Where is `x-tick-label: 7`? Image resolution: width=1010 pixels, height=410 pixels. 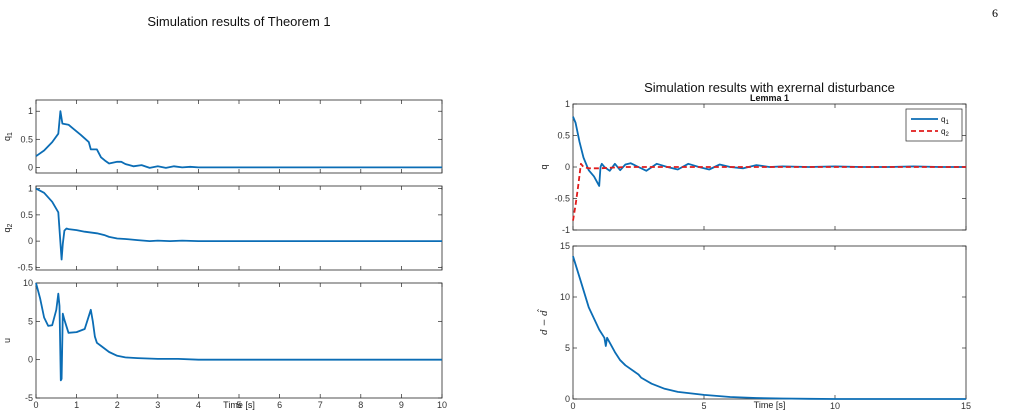
x-tick-label: 7 is located at coordinates (320, 405).